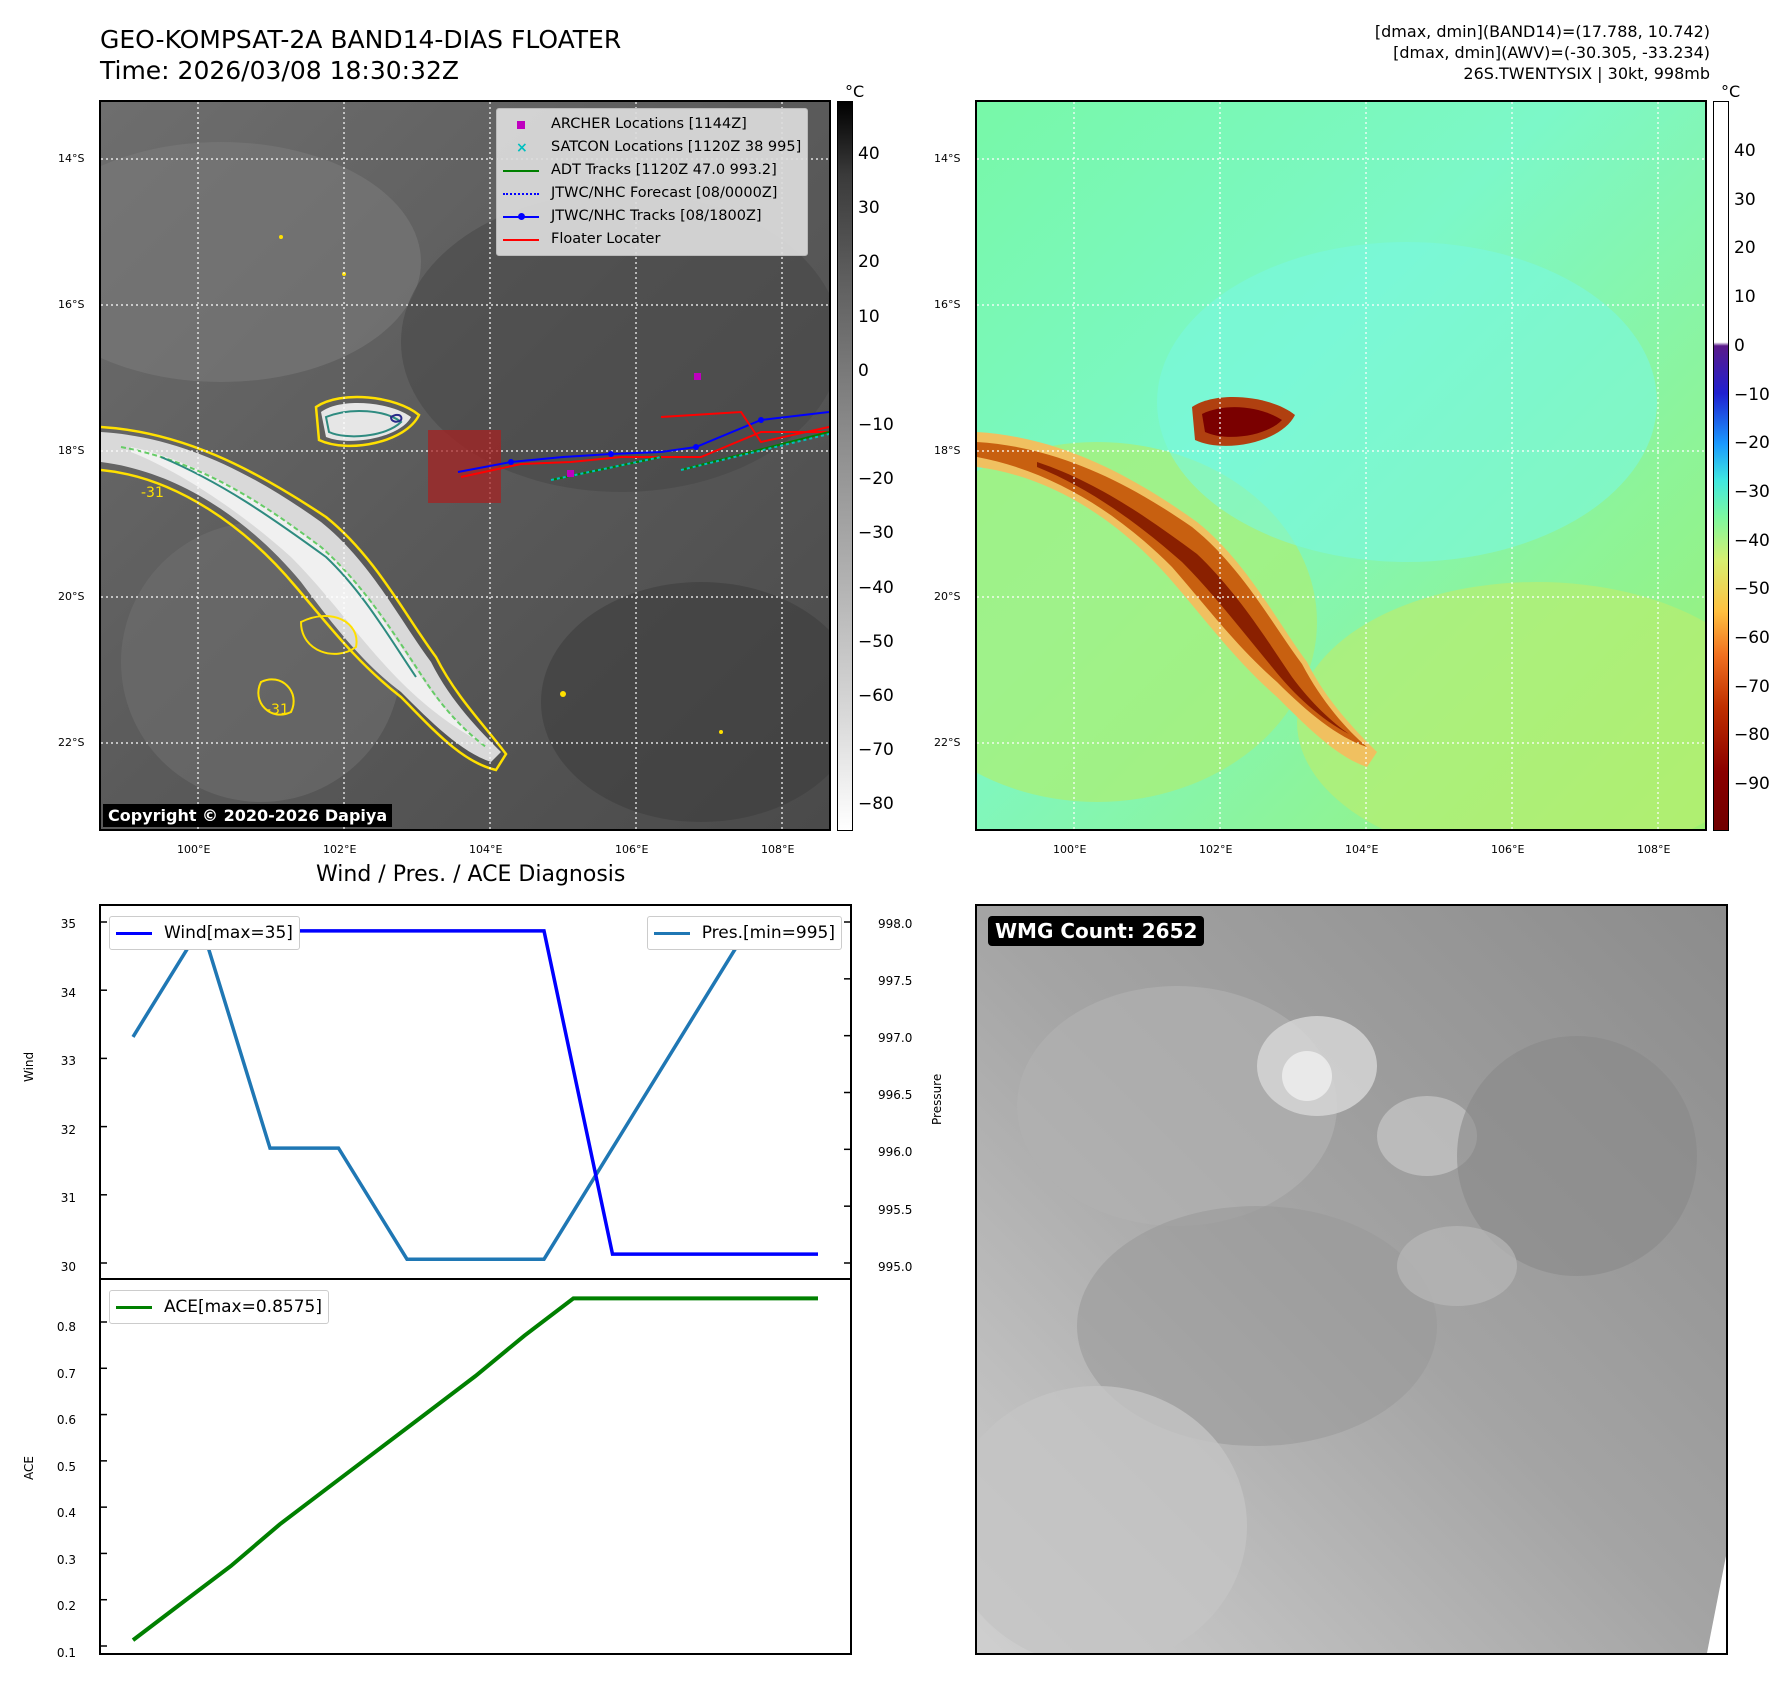 This screenshot has height=1690, width=1792. Describe the element at coordinates (1216, 849) in the screenshot. I see `wv-lon-label: 102°E` at that location.